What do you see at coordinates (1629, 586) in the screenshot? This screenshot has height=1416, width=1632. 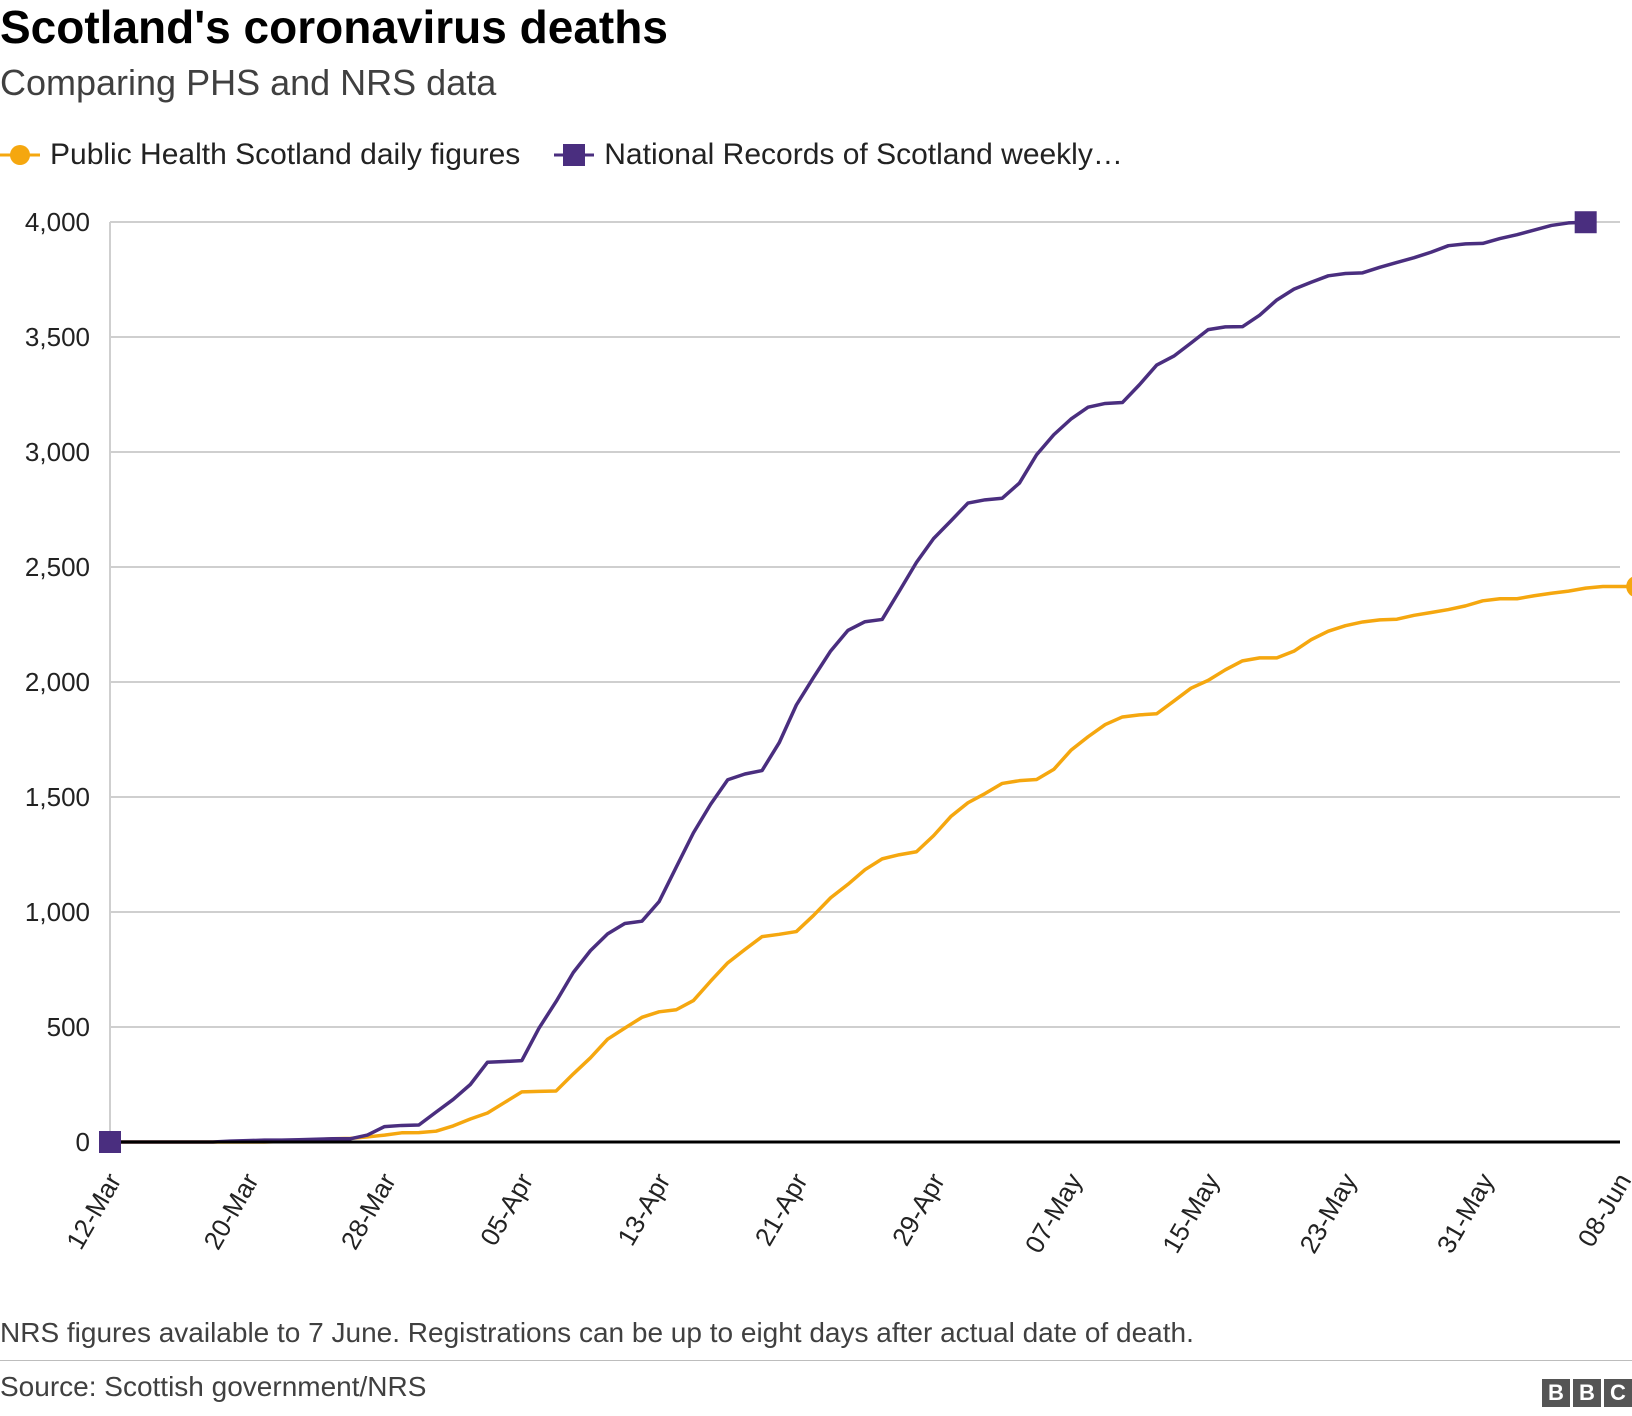 I see `series-end-marker-phs` at bounding box center [1629, 586].